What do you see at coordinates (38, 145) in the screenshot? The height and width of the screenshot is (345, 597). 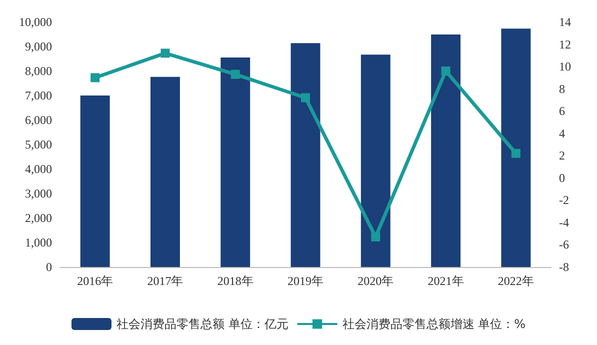 I see `y-tick-label: 5,000` at bounding box center [38, 145].